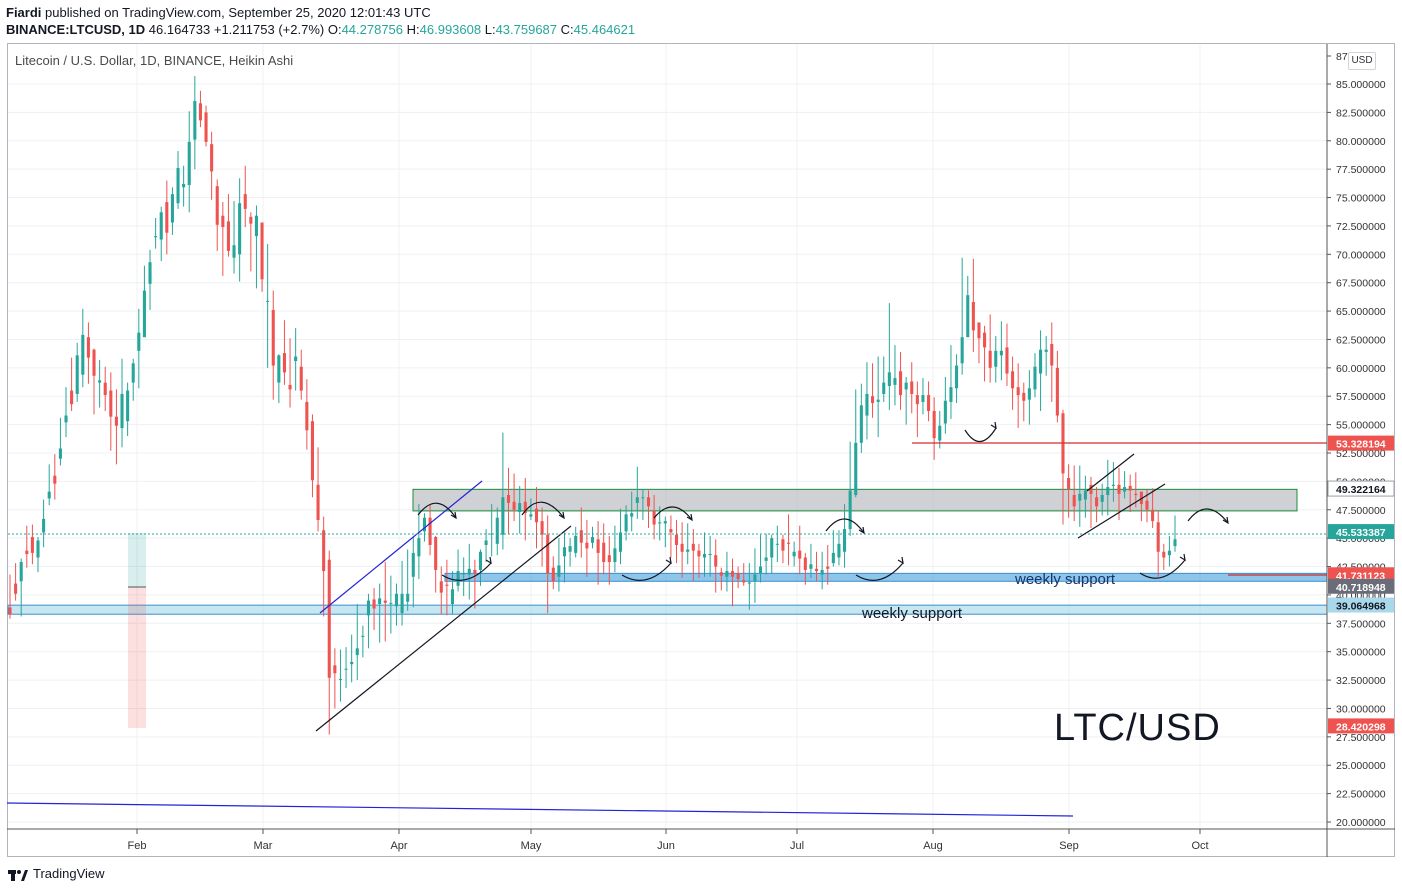 This screenshot has width=1402, height=894. I want to click on low-value: 43.759687, so click(526, 29).